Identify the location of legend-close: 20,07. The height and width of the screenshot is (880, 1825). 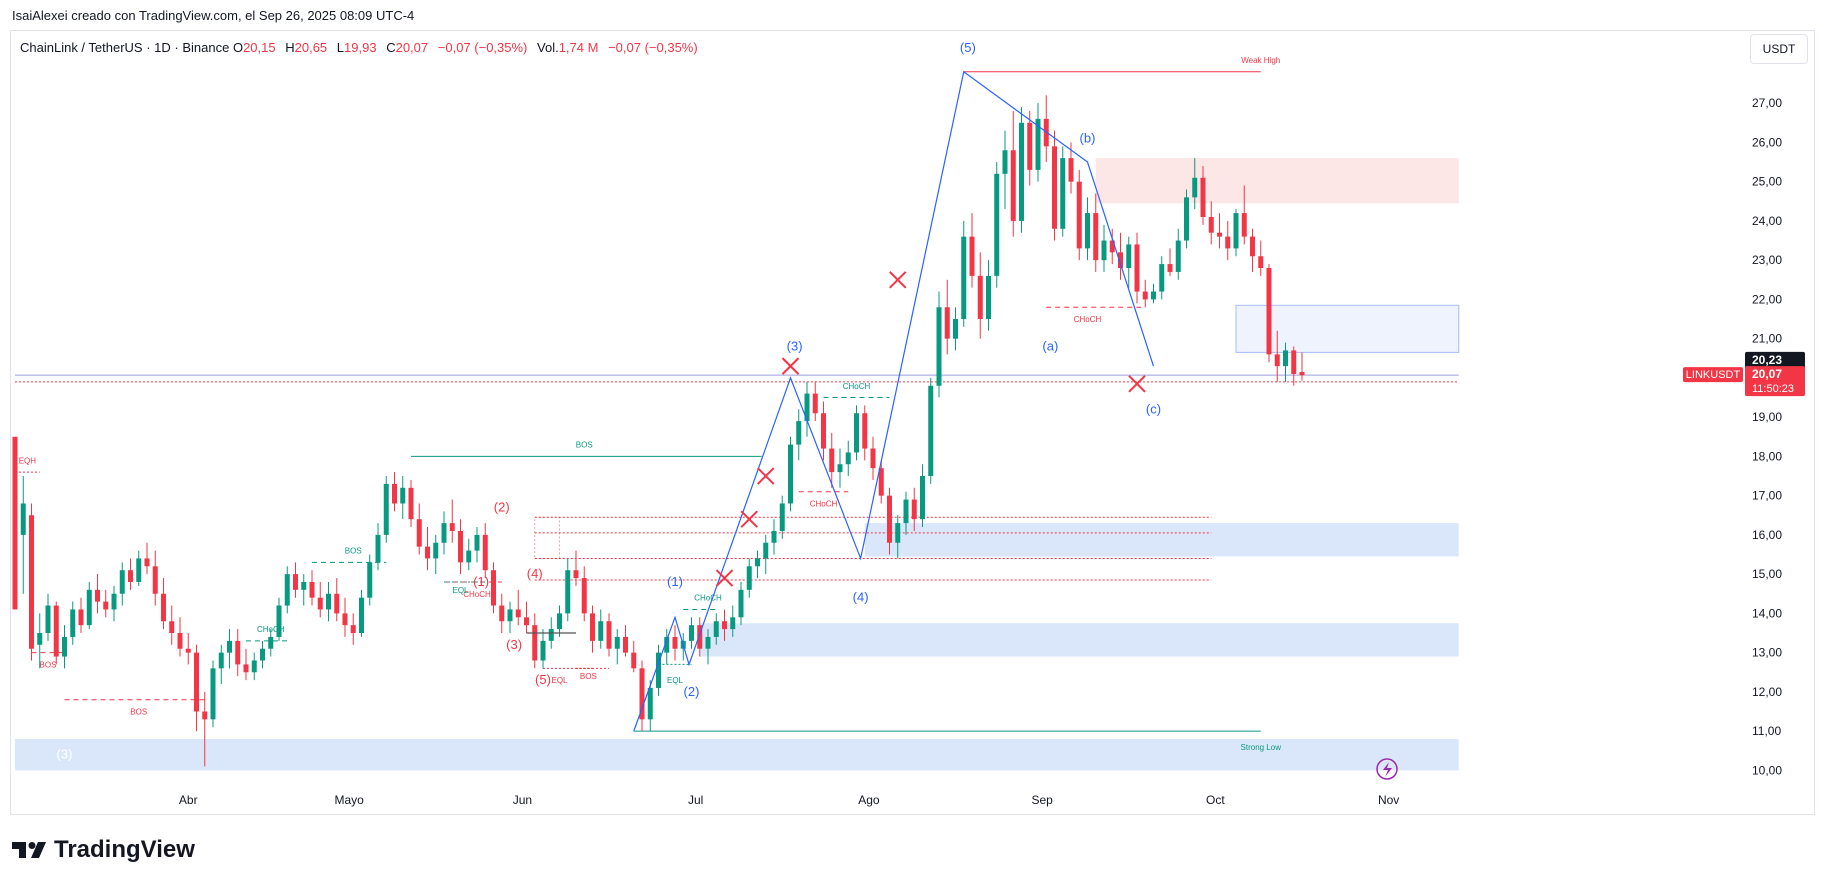
(412, 47).